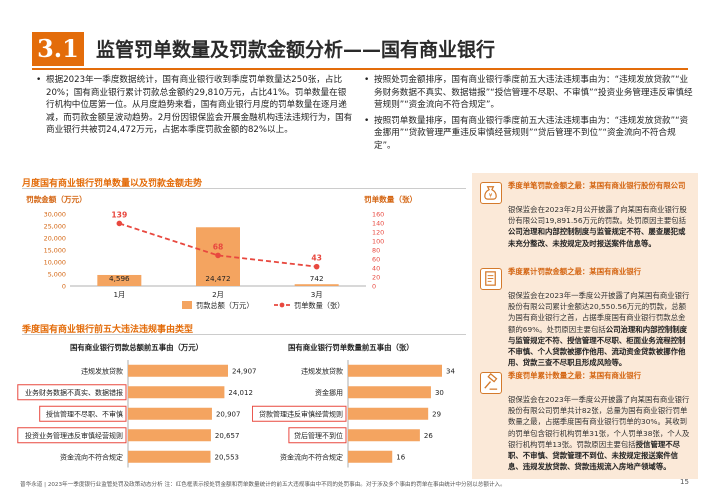 The image size is (710, 502). Describe the element at coordinates (491, 383) in the screenshot. I see `gavel-icon` at that location.